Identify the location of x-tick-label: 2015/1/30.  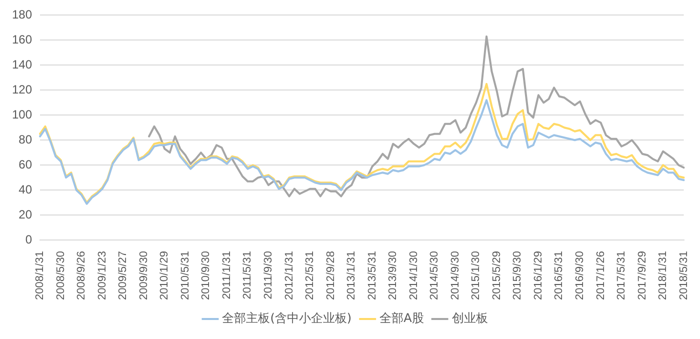
(476, 275).